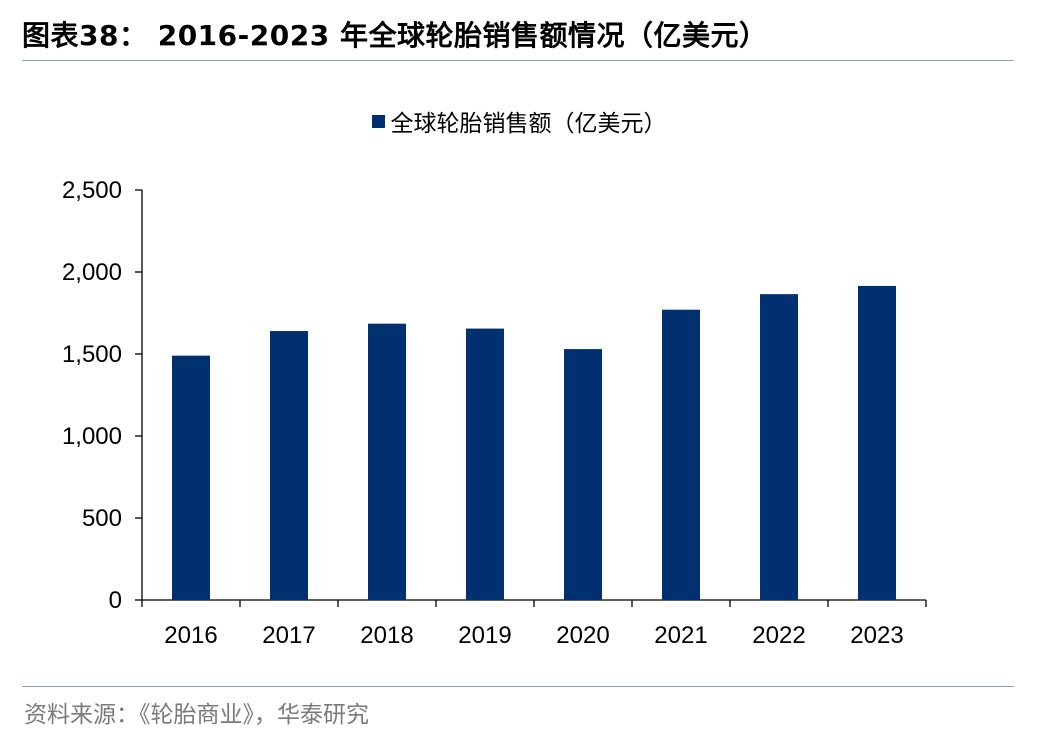 The image size is (1048, 740). What do you see at coordinates (190, 635) in the screenshot?
I see `x-tick-label: 2016` at bounding box center [190, 635].